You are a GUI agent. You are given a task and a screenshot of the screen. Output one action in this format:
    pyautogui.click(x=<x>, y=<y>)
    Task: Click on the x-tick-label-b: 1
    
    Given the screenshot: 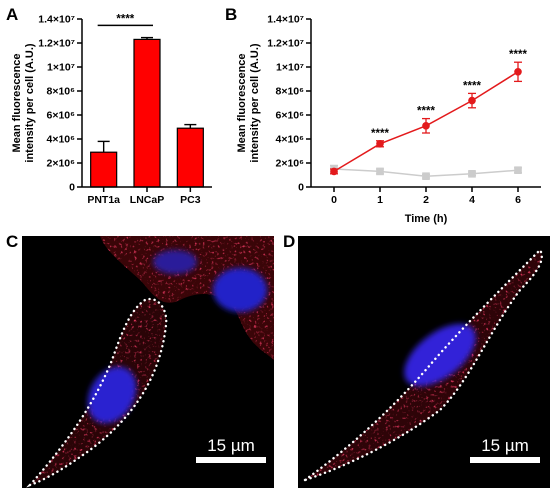 What is the action you would take?
    pyautogui.click(x=380, y=200)
    